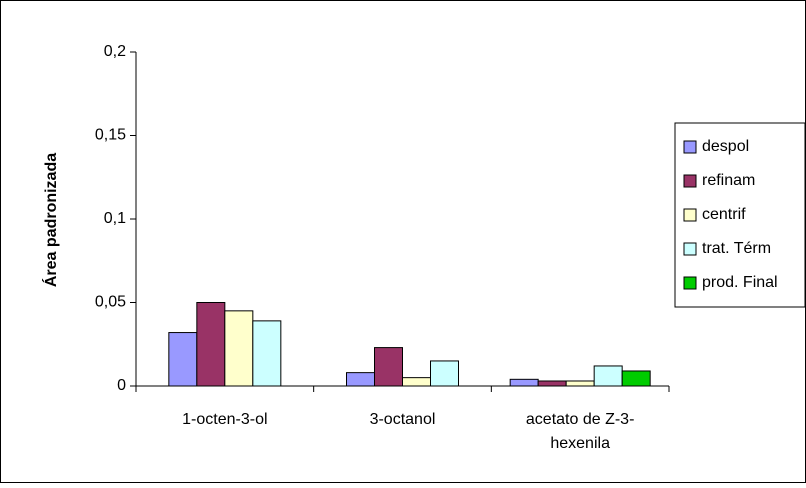  Describe the element at coordinates (736, 248) in the screenshot. I see `legend-label: trat. Térm` at that location.